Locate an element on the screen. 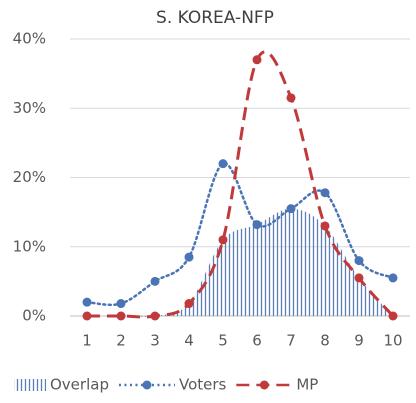 The image size is (416, 403). x-tick-label: 7 is located at coordinates (291, 341).